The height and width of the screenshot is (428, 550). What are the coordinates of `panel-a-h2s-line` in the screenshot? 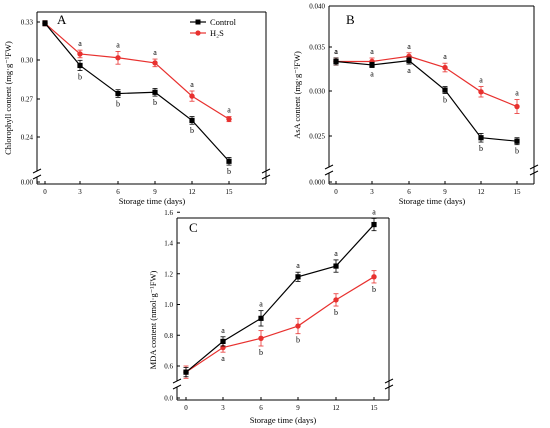 It's located at (137, 71).